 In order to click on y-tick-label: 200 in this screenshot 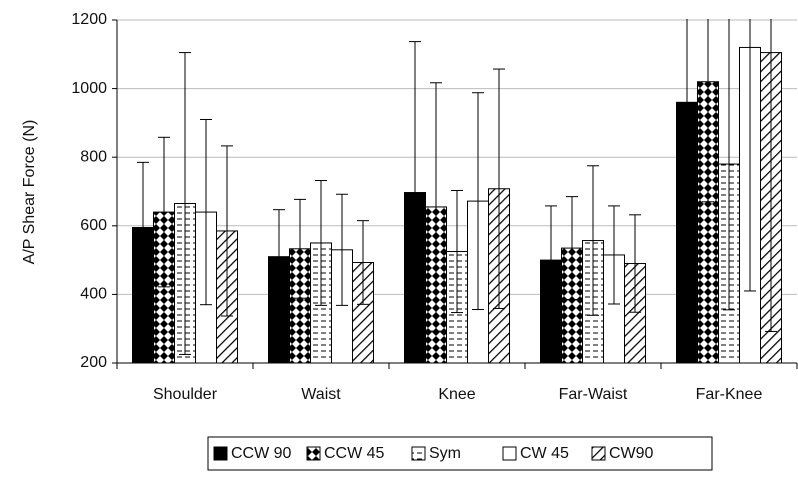, I will do `click(93, 362)`.